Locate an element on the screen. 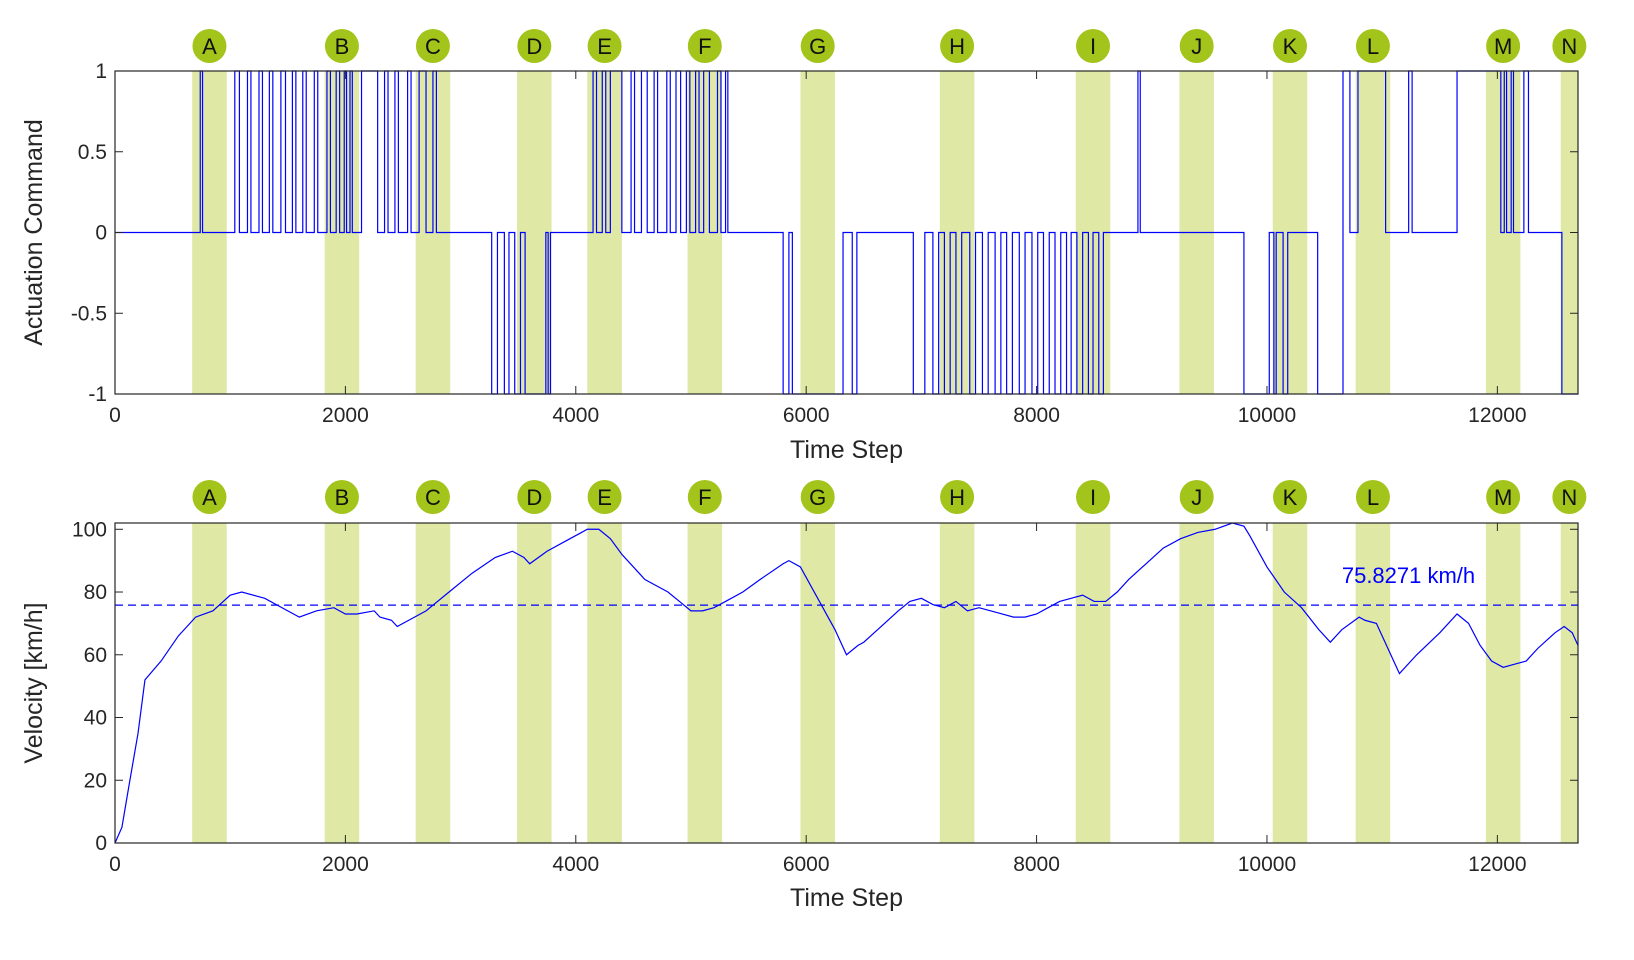 Image resolution: width=1634 pixels, height=960 pixels. y-tick-label: 0.5 is located at coordinates (92, 152).